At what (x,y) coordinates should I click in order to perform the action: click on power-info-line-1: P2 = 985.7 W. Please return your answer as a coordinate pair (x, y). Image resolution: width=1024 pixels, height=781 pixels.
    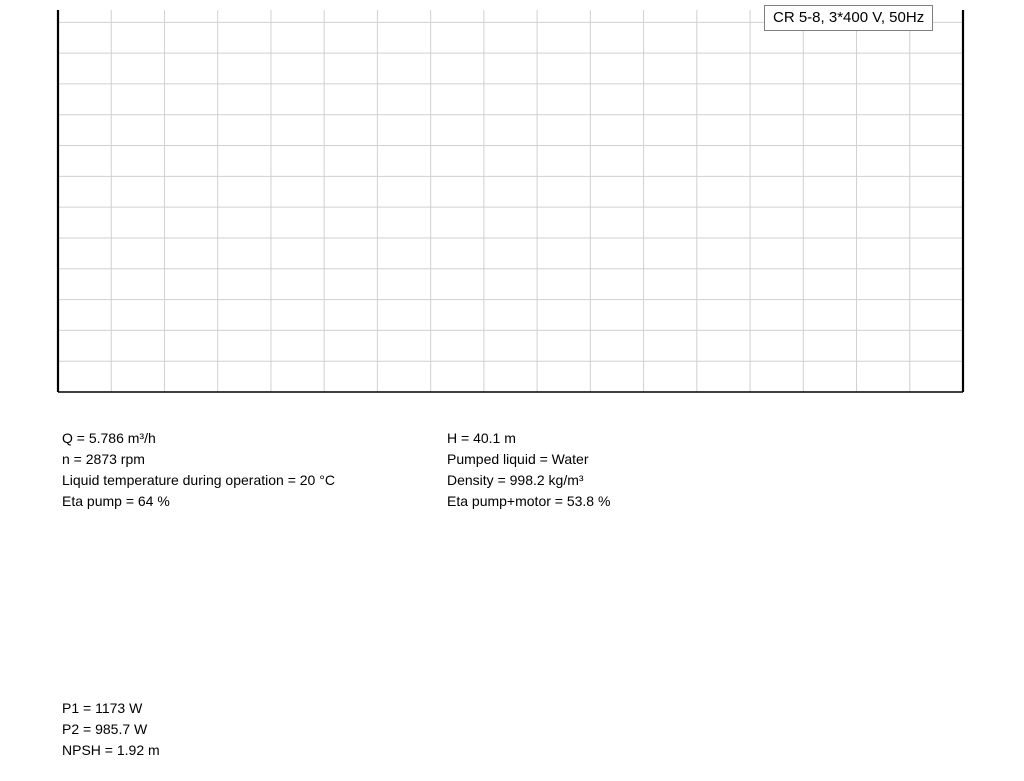
    Looking at the image, I should click on (105, 729).